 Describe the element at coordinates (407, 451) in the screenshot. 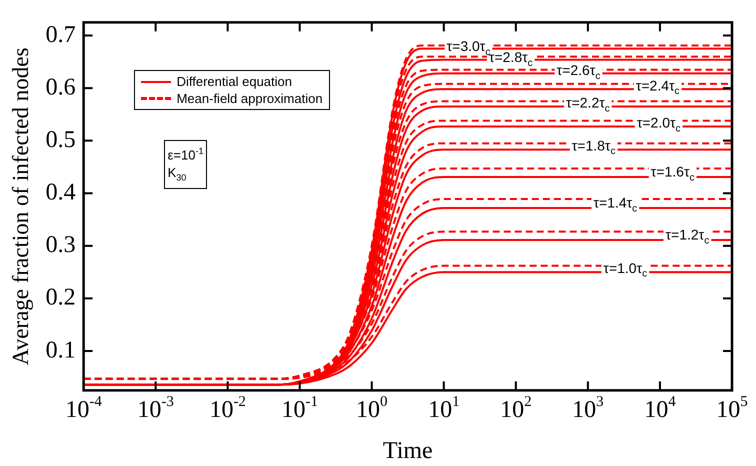

I see `x-axis-title: Time` at that location.